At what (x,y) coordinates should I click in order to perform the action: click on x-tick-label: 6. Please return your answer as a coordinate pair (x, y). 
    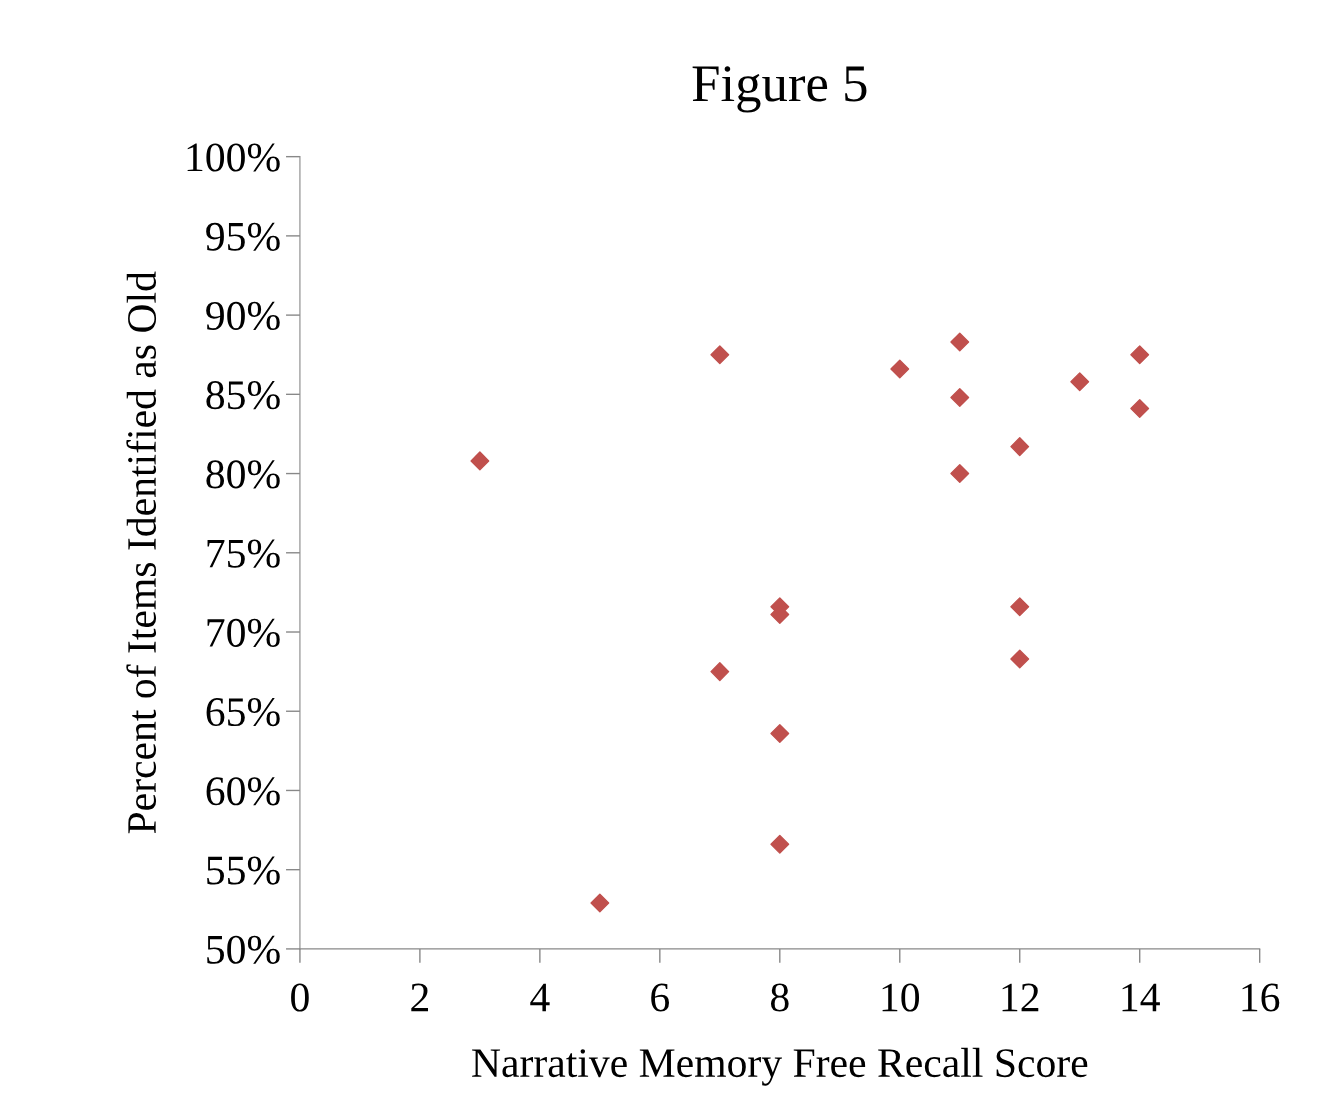
    Looking at the image, I should click on (660, 997).